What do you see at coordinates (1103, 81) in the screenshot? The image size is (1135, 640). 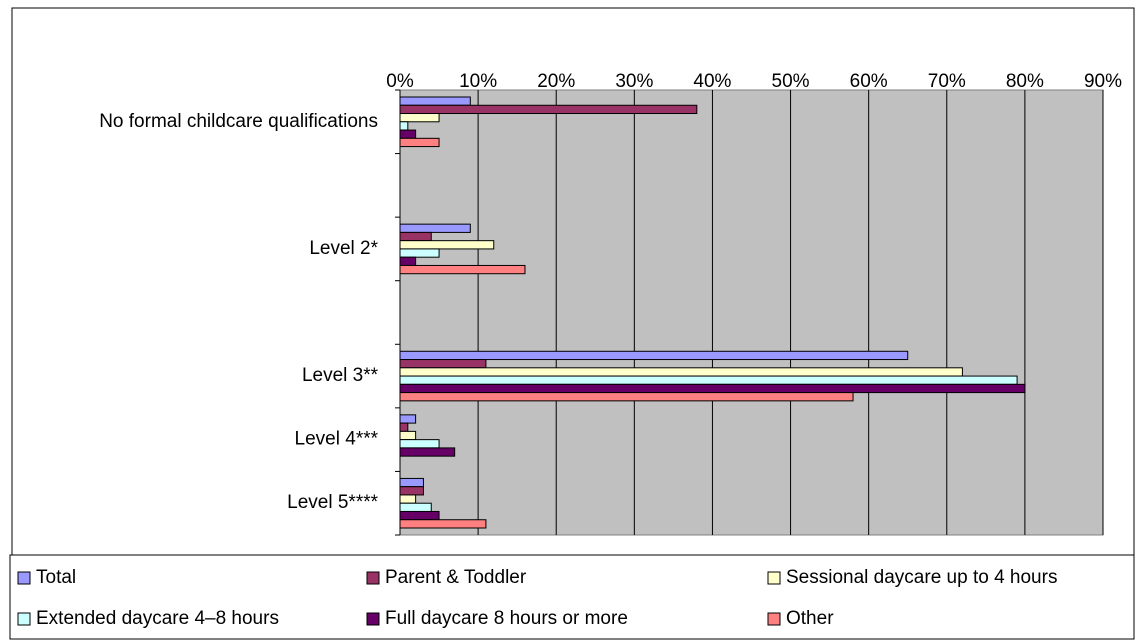 I see `x-tick-label: 90%` at bounding box center [1103, 81].